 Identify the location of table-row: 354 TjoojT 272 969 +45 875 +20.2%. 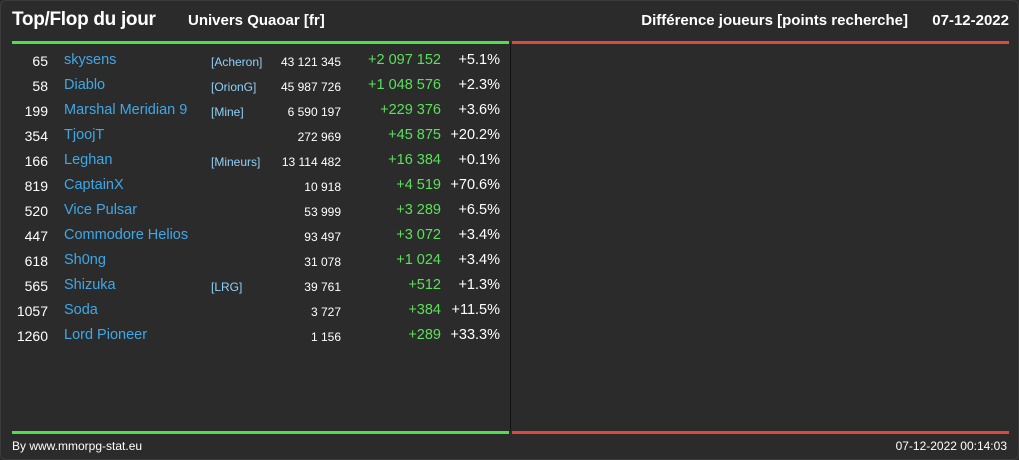
(255, 136).